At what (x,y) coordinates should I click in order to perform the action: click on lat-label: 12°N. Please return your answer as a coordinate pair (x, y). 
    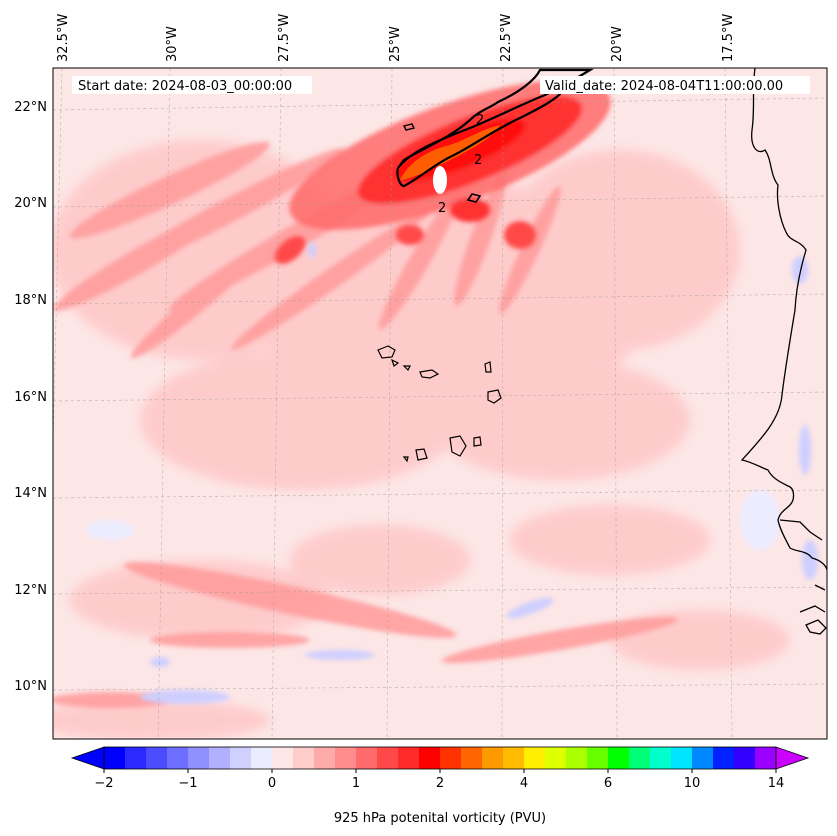
    Looking at the image, I should click on (30, 590).